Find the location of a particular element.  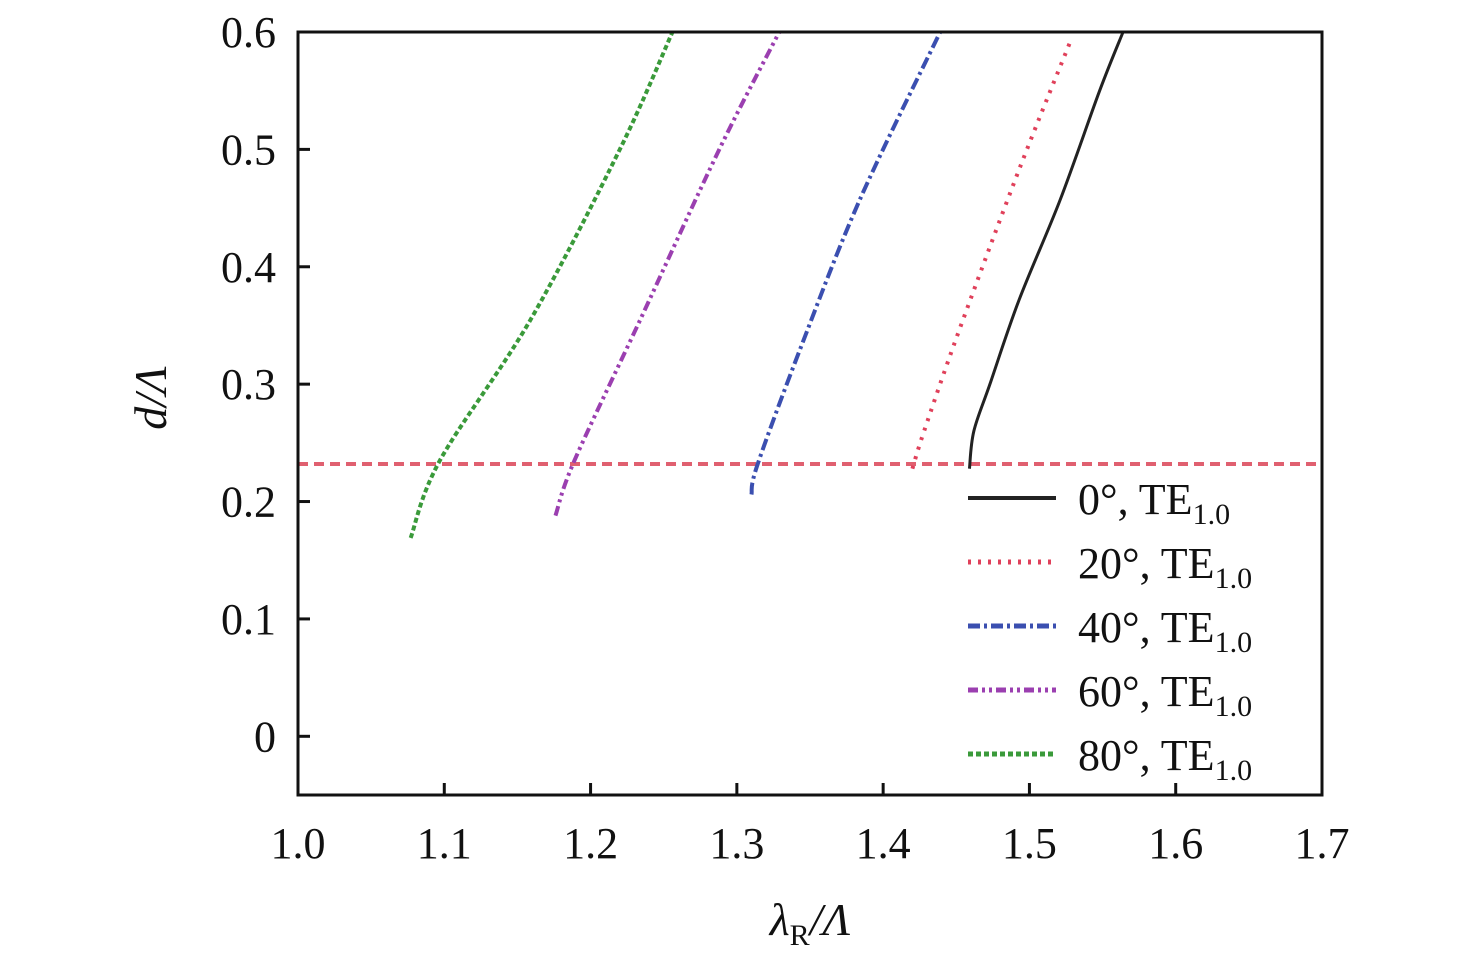

y-tick-label: 0 is located at coordinates (265, 736).